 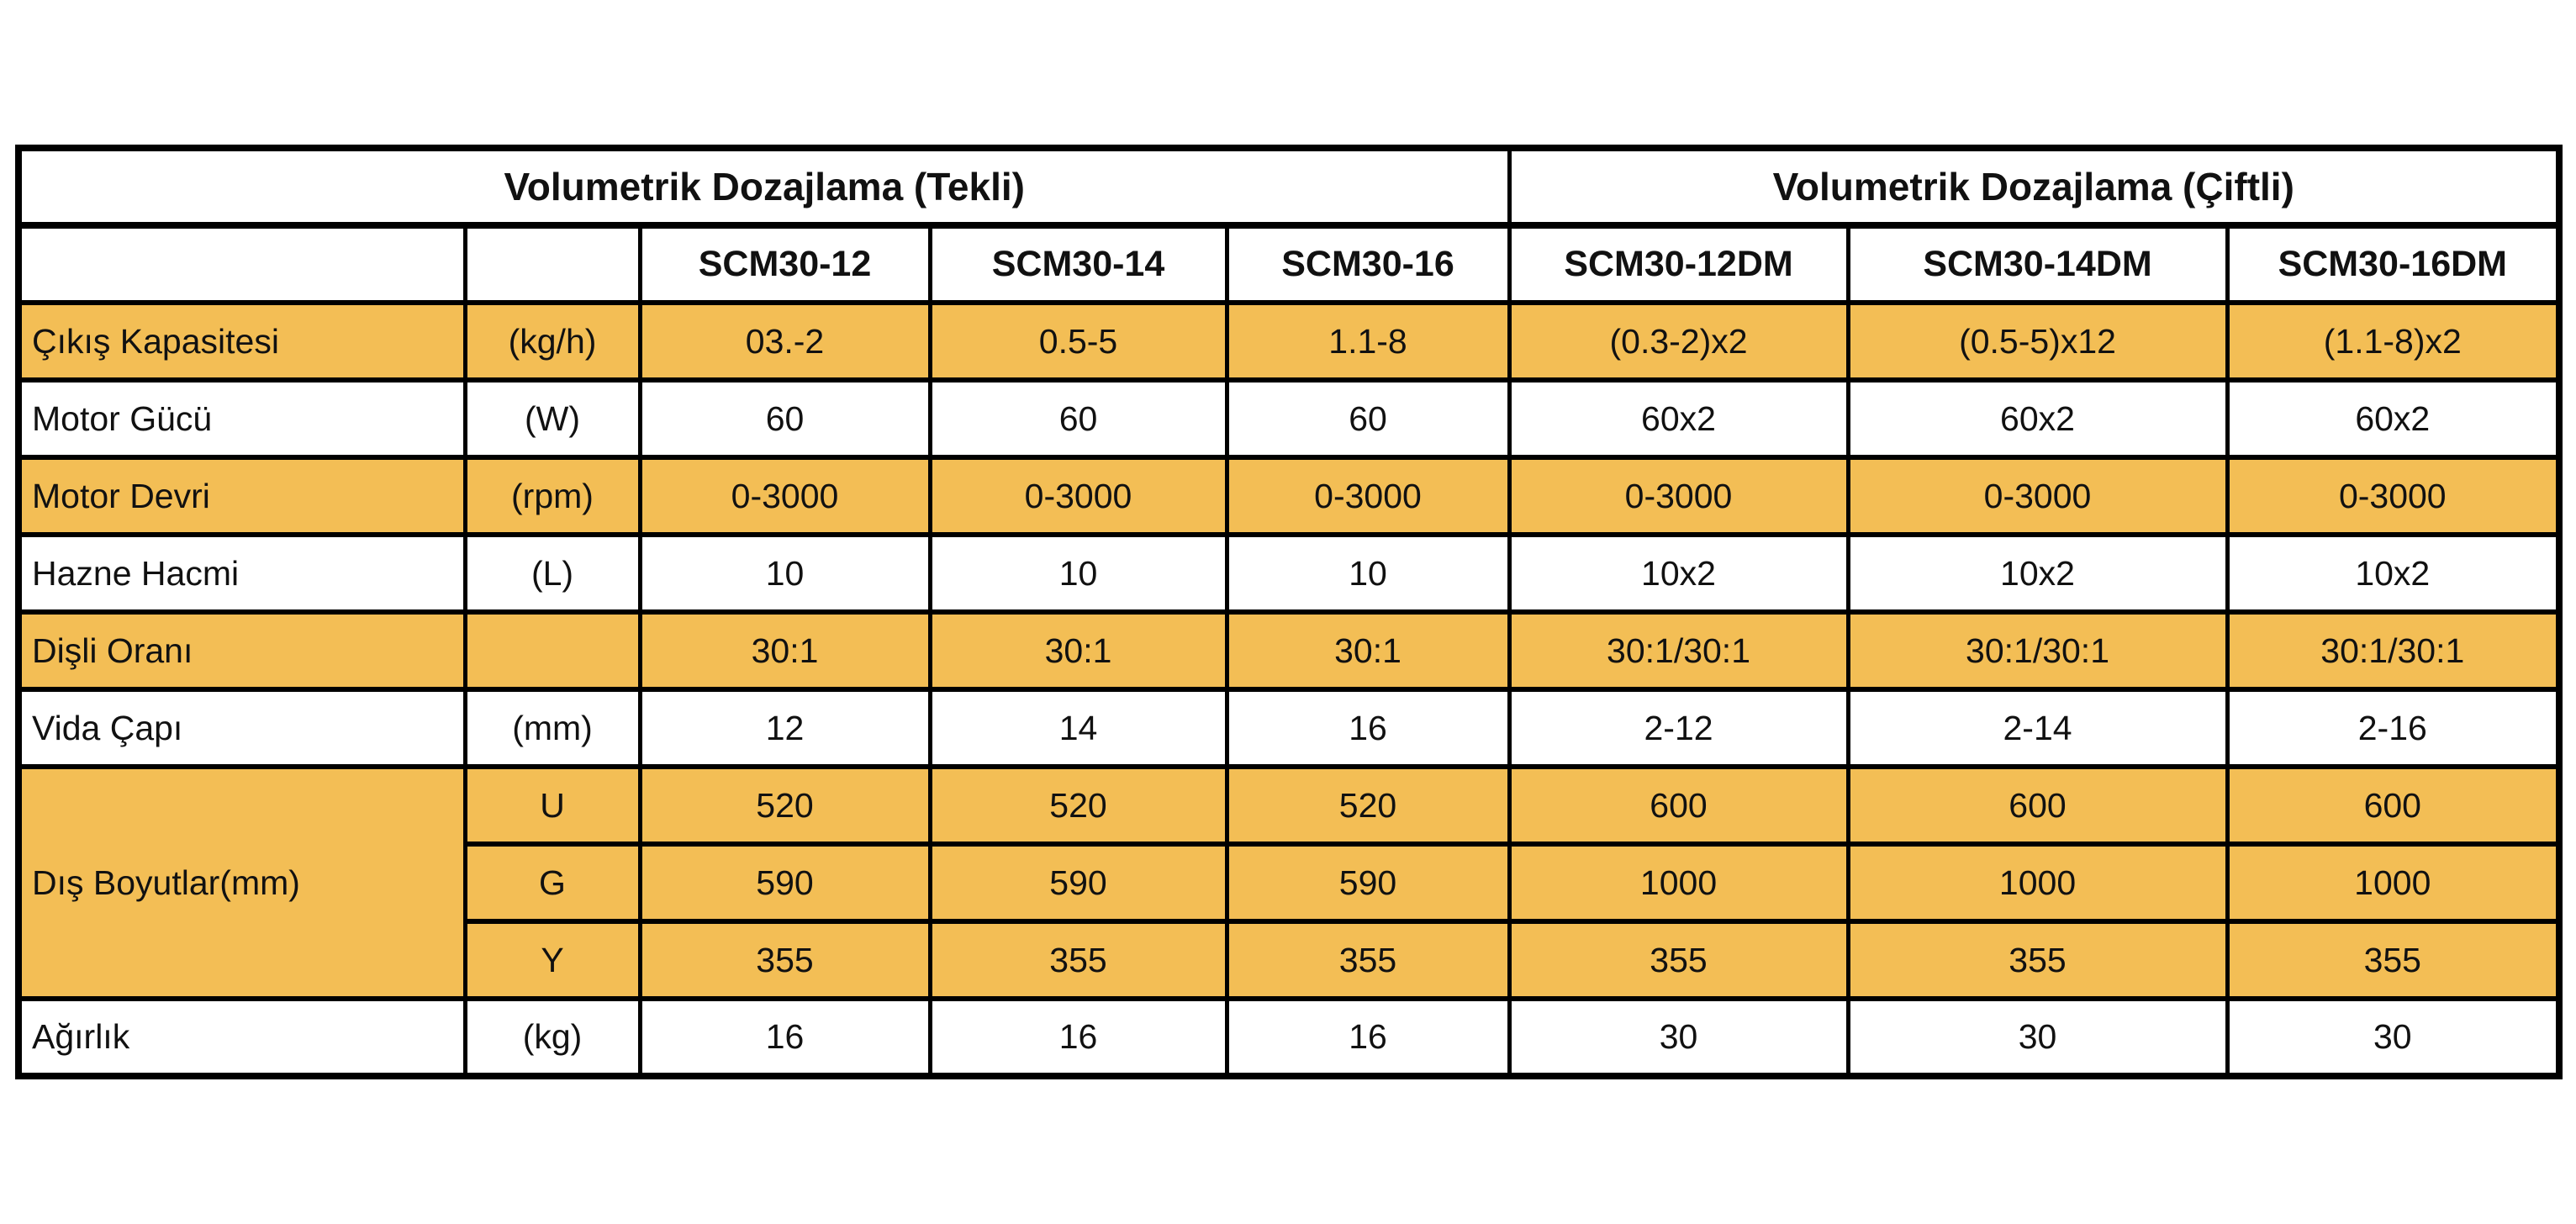 What do you see at coordinates (764, 187) in the screenshot?
I see `group-header-tekli: Volumetrik Dozajlama (Tekli)` at bounding box center [764, 187].